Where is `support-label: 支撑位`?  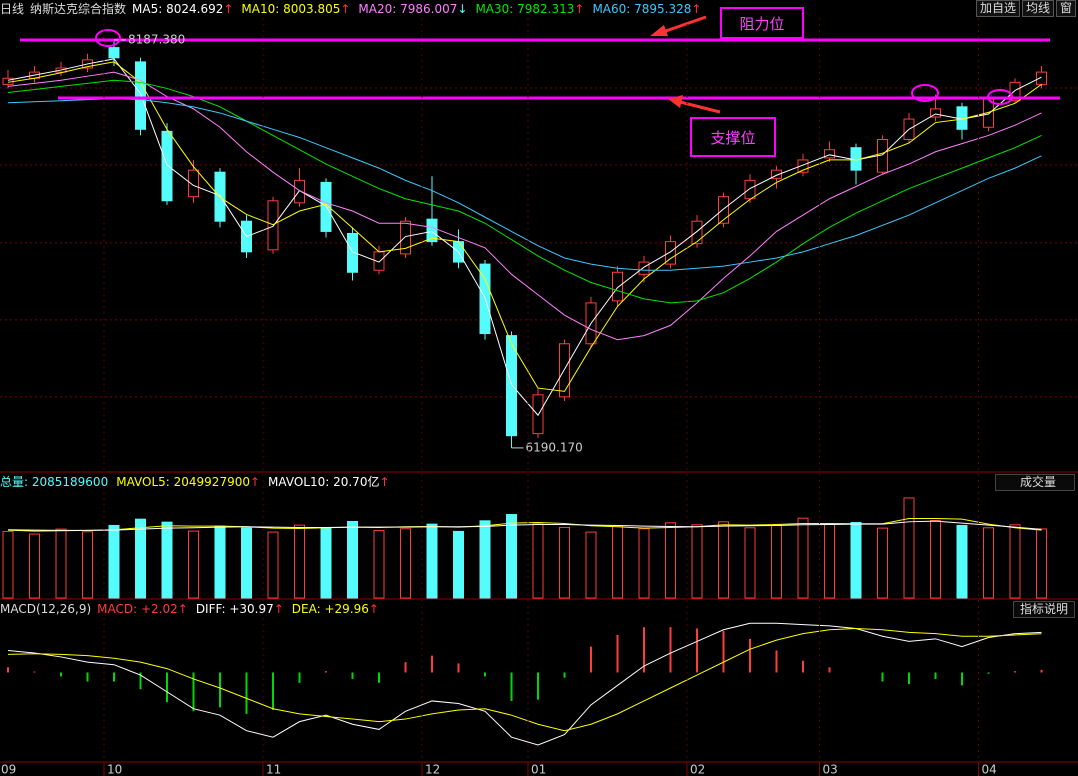 support-label: 支撑位 is located at coordinates (733, 137).